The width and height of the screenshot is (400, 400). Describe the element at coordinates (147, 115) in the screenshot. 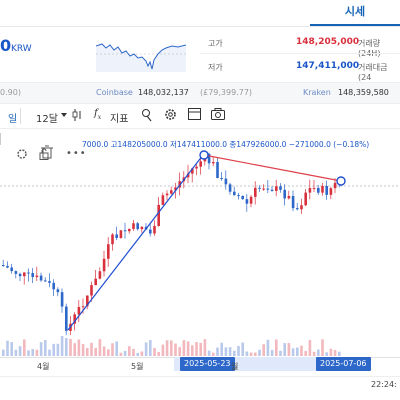

I see `draw-tool-icon` at that location.